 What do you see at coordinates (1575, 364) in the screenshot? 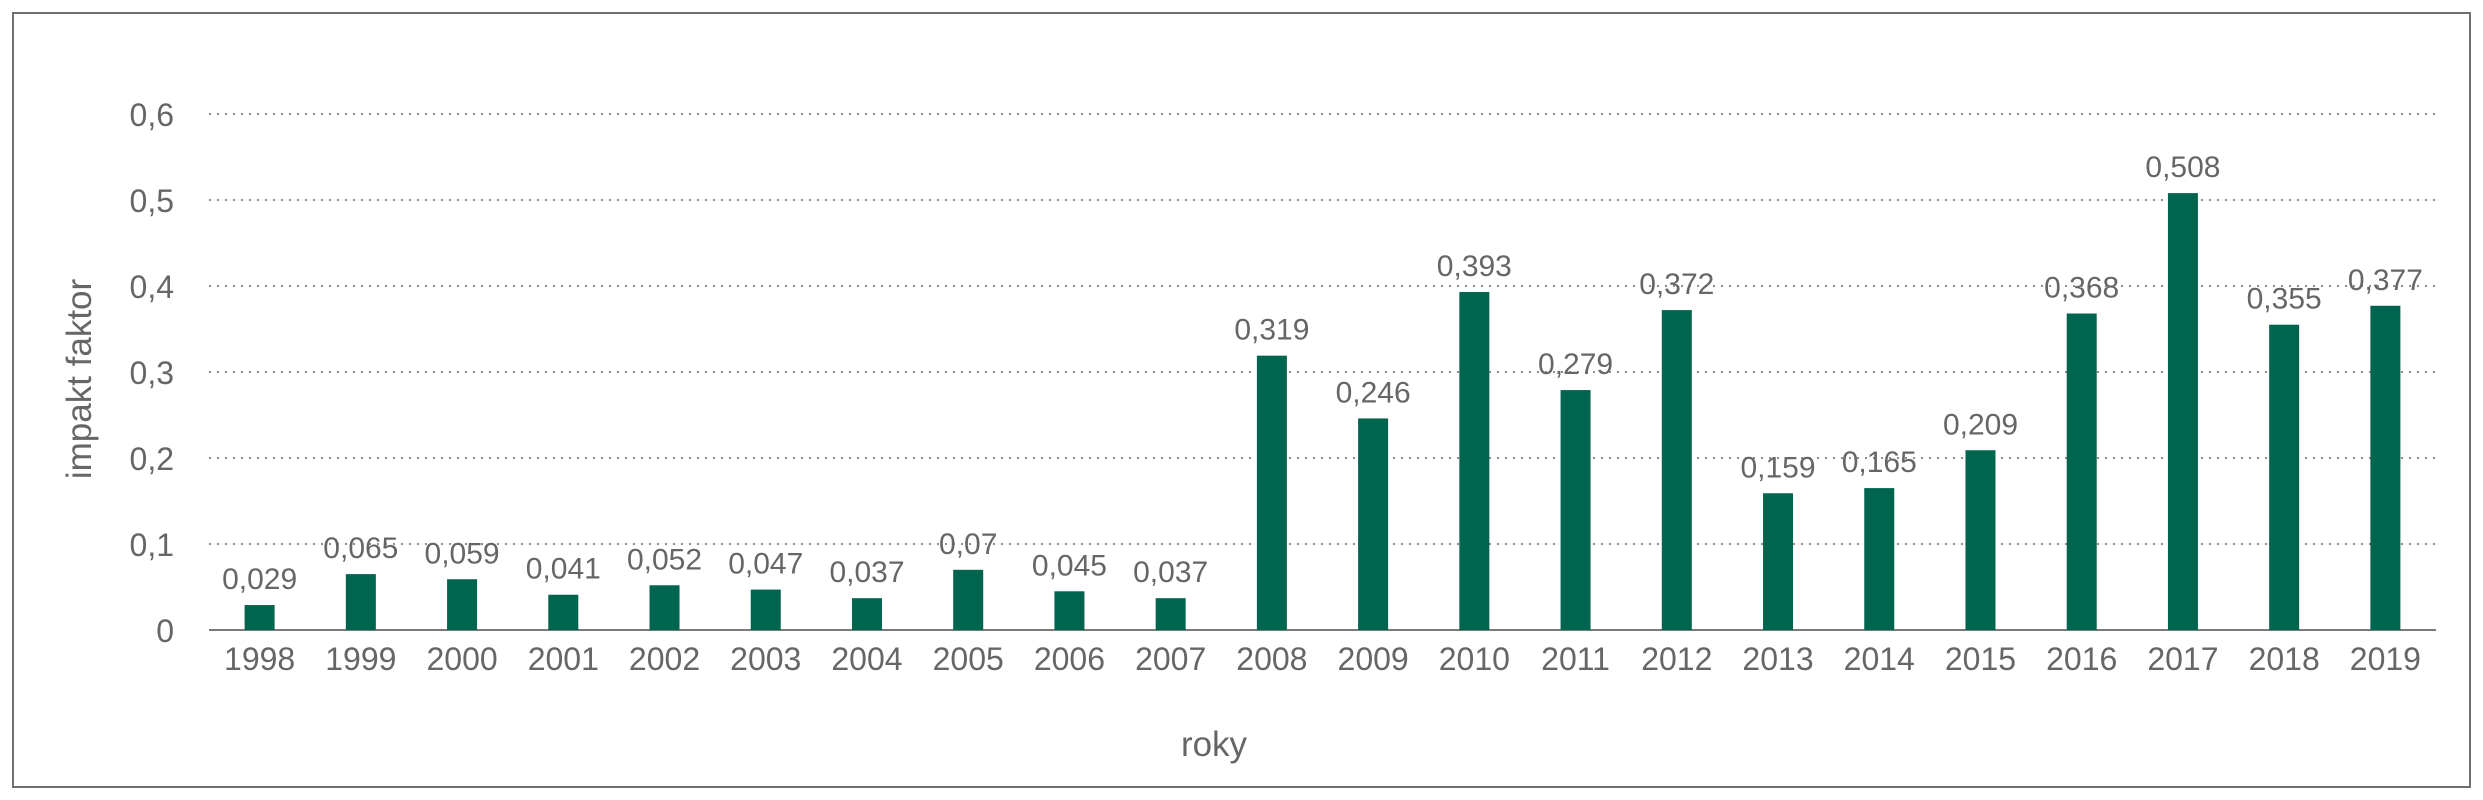
I see `data-label: 0,279` at bounding box center [1575, 364].